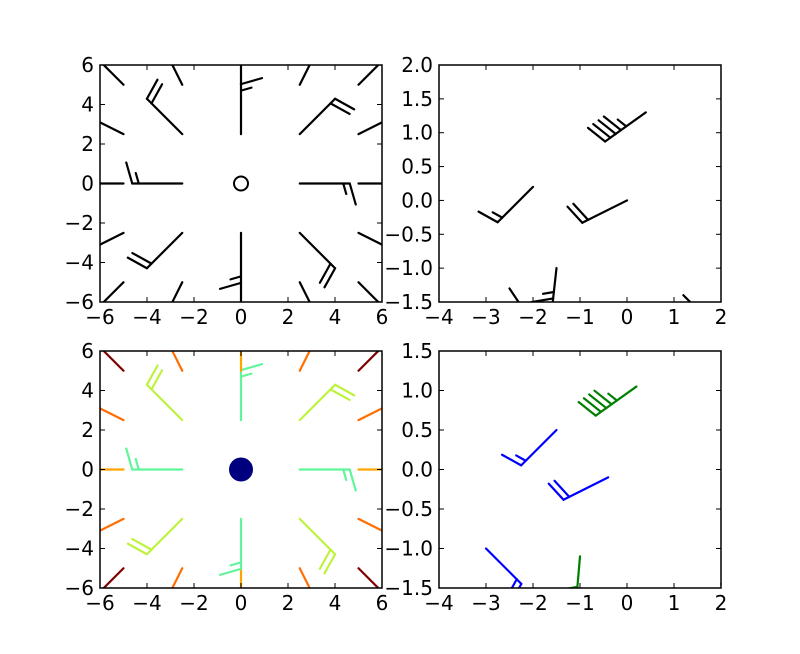 The height and width of the screenshot is (654, 800). What do you see at coordinates (417, 133) in the screenshot?
I see `y-tick-label: 1.0` at bounding box center [417, 133].